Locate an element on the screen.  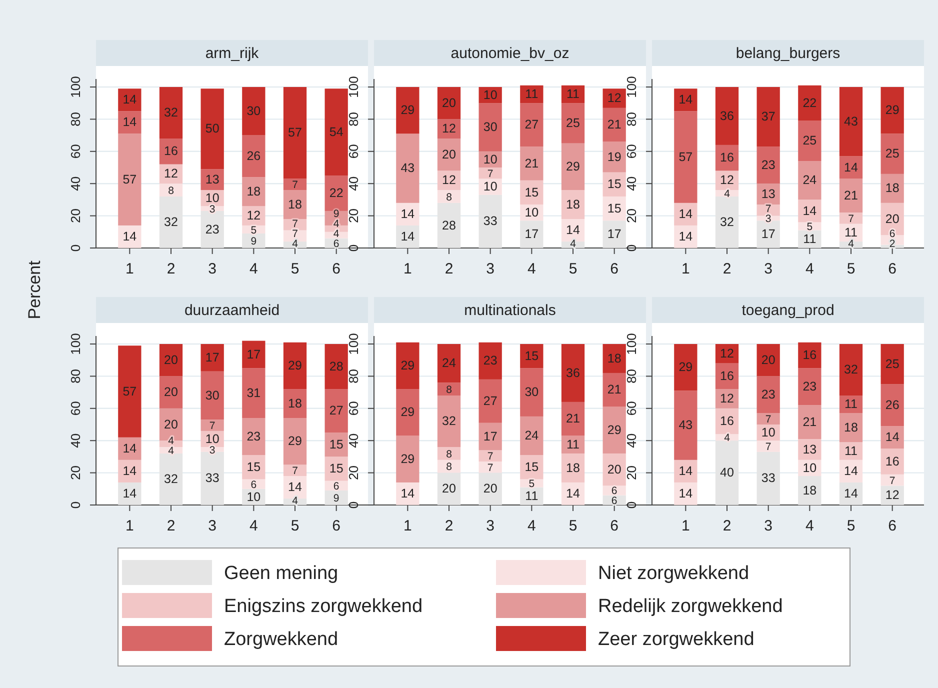
data-label: 43 is located at coordinates (407, 168).